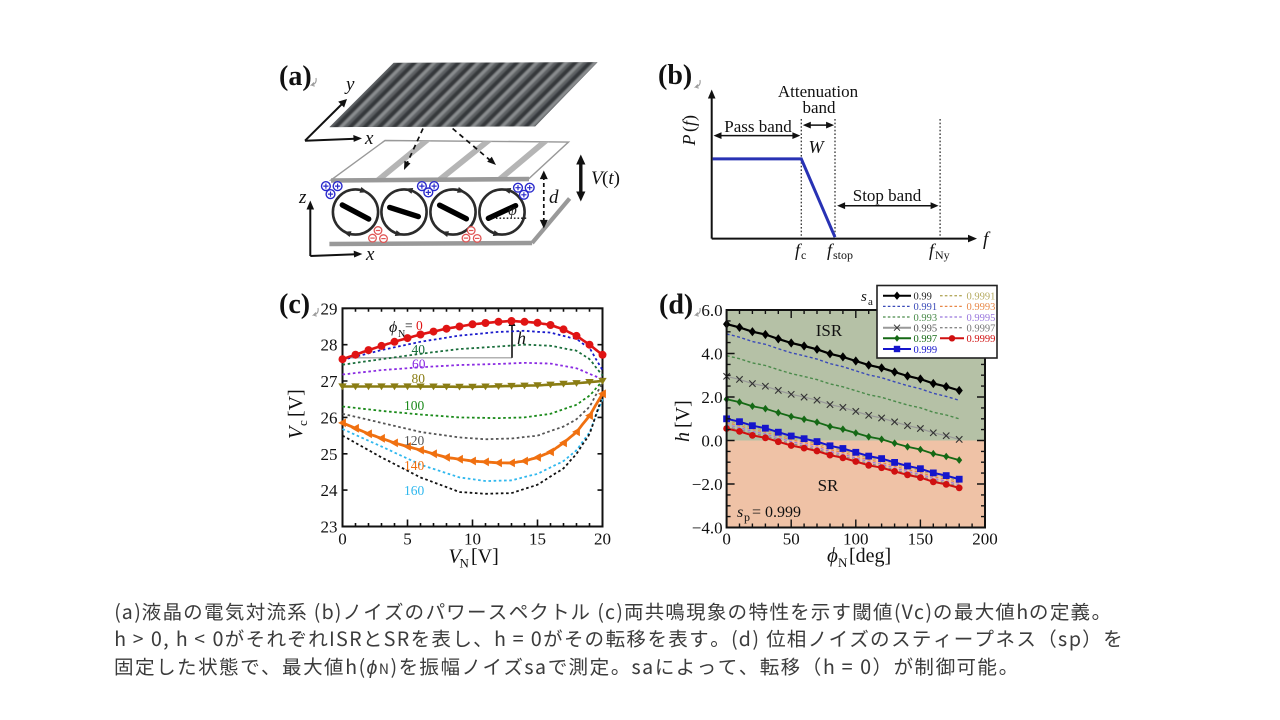  I want to click on svg-text: (b), so click(675, 75).